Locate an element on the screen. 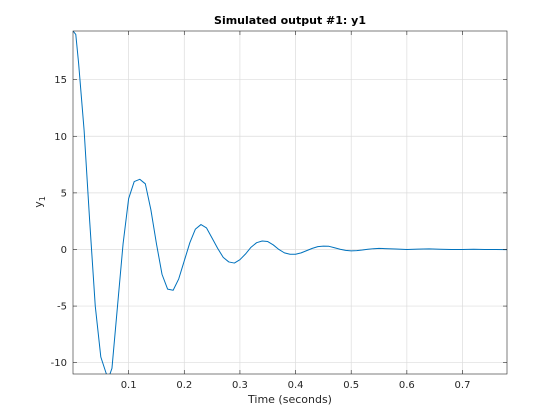 This screenshot has height=420, width=560. x-tick-label: 0.1 is located at coordinates (129, 385).